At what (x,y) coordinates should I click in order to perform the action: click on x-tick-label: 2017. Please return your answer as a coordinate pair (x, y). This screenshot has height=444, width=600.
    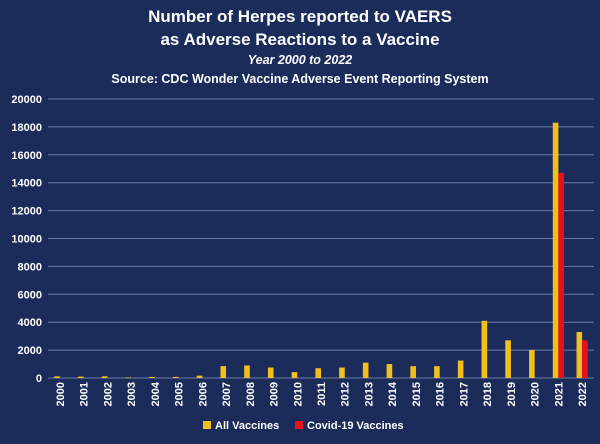
    Looking at the image, I should click on (464, 394).